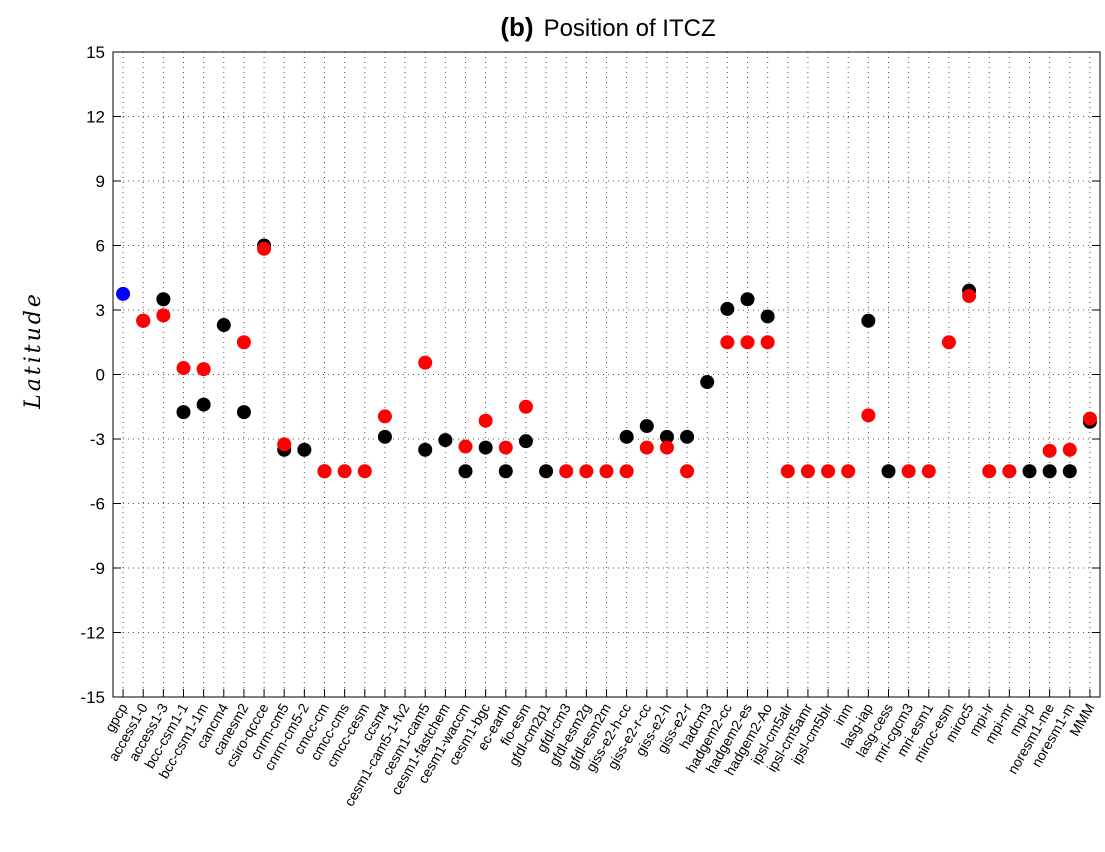 This screenshot has width=1105, height=852. I want to click on y-tick-label: 6, so click(100, 246).